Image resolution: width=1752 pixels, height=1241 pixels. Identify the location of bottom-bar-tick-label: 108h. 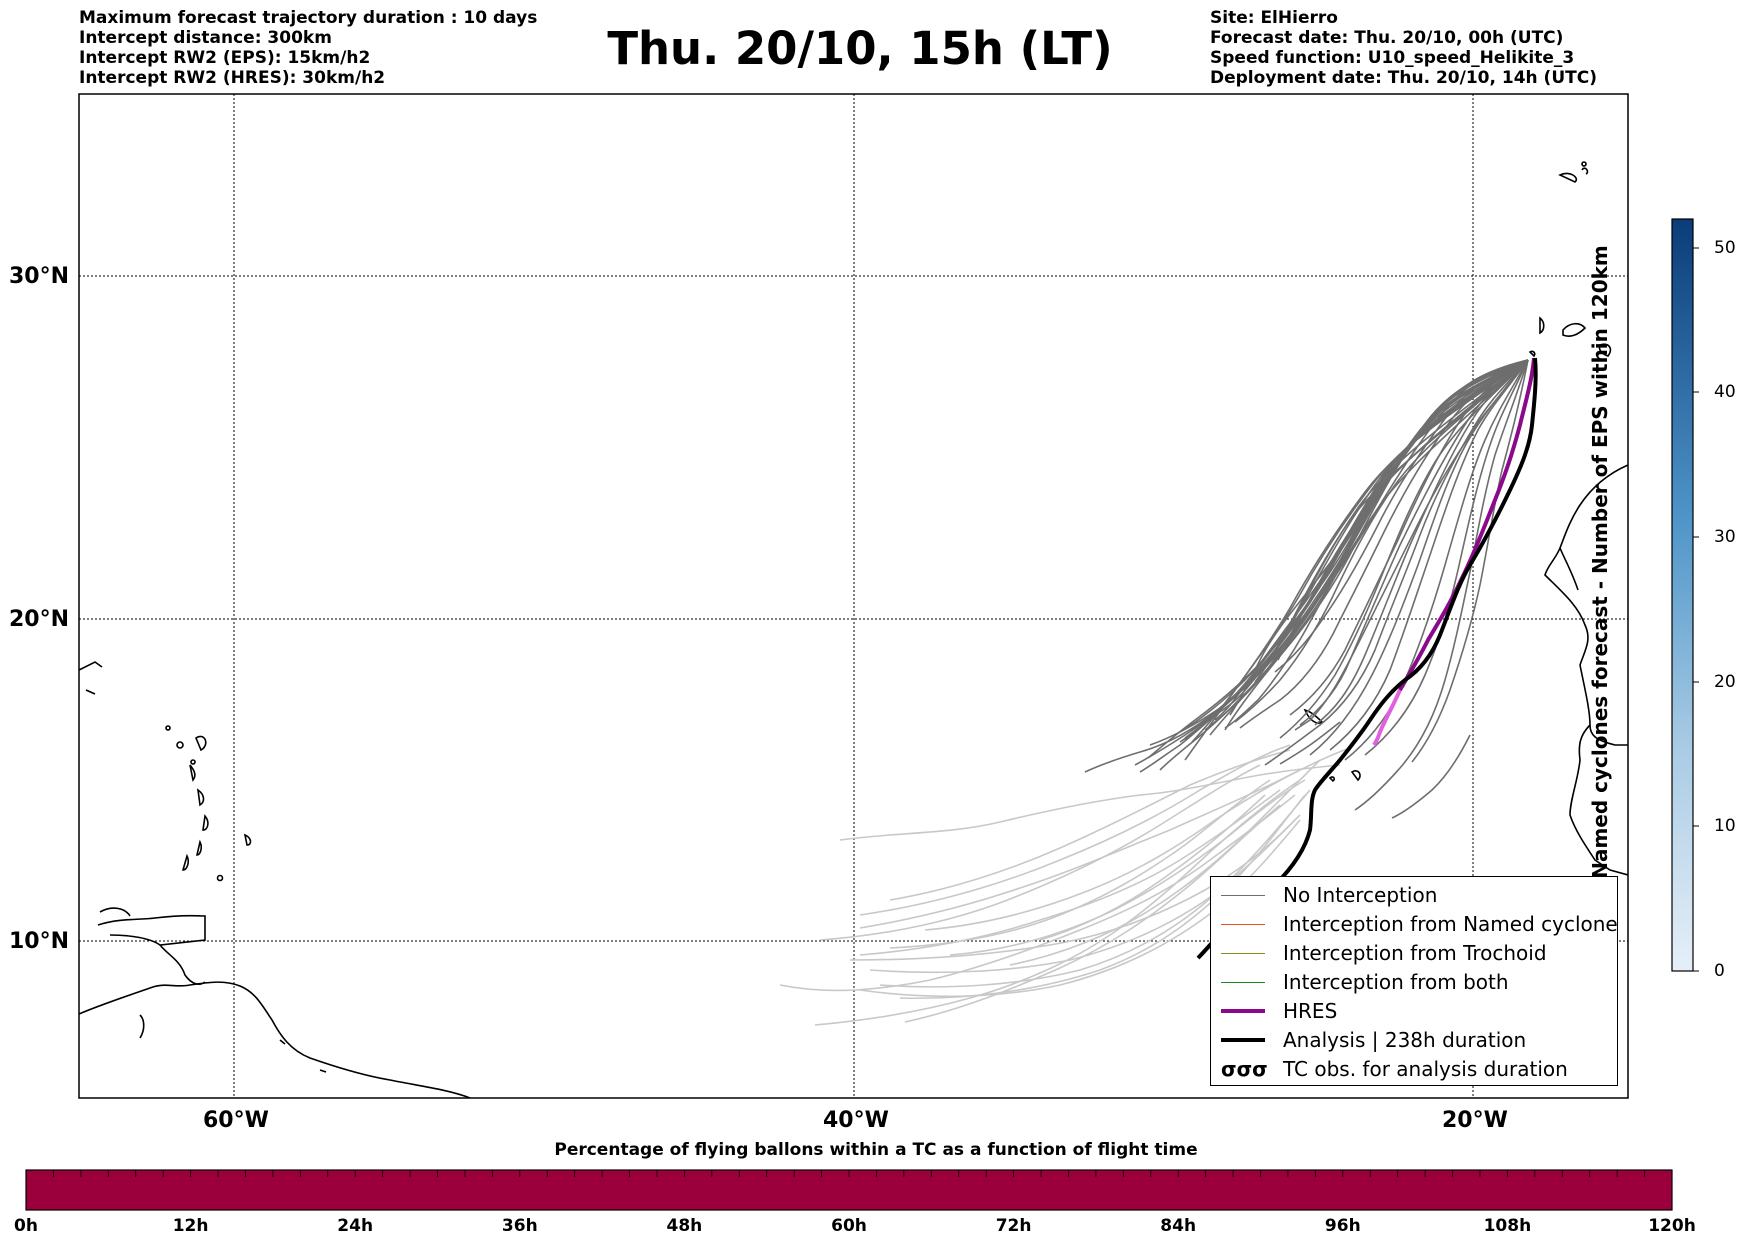
(1507, 1226).